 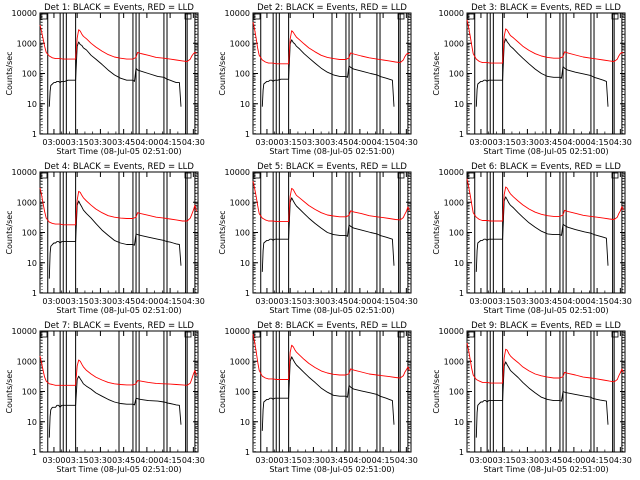 I want to click on panel-title: Det 5: BLACK = Events, RED = LLD, so click(x=332, y=167).